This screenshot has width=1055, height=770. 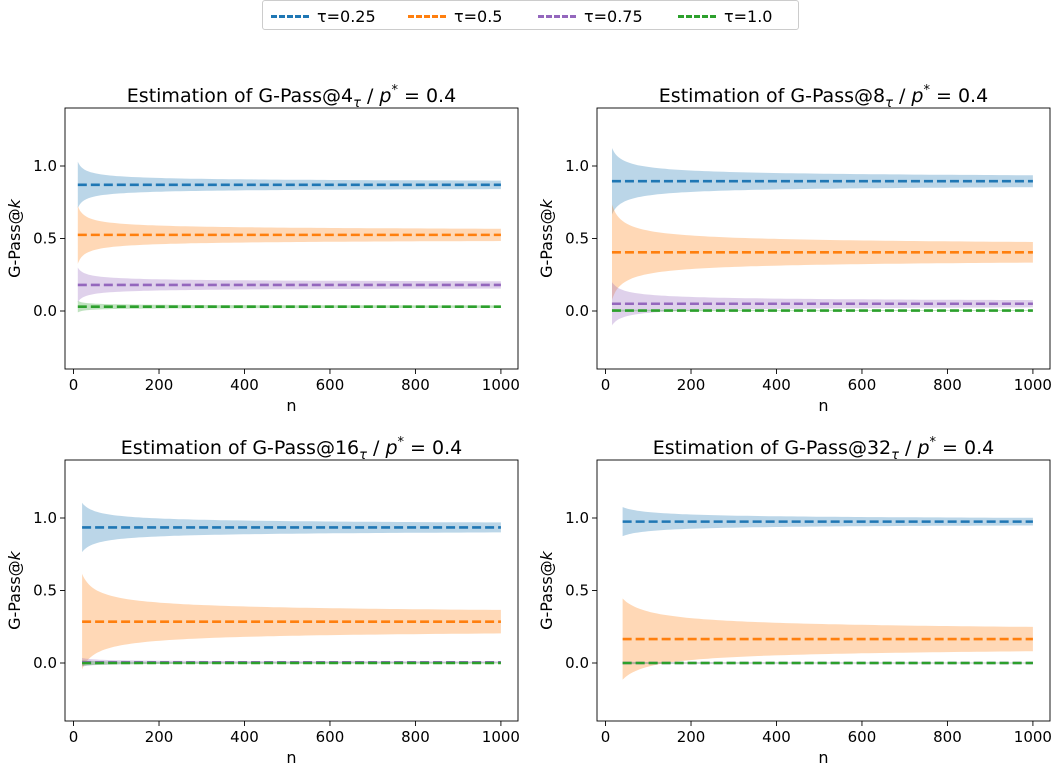 I want to click on legend-label: τ=0.5, so click(x=478, y=16).